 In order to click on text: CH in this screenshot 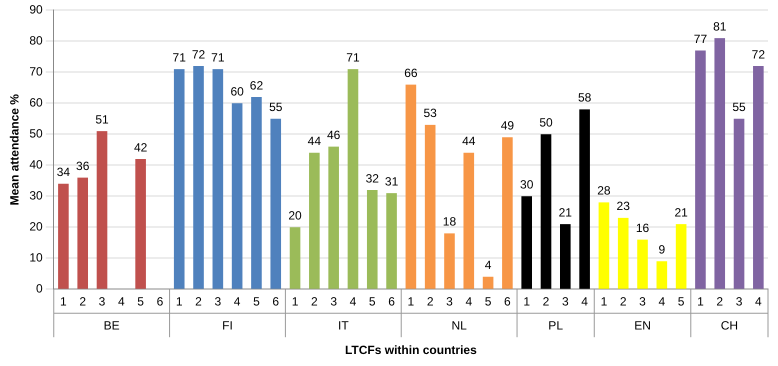, I will do `click(729, 325)`.